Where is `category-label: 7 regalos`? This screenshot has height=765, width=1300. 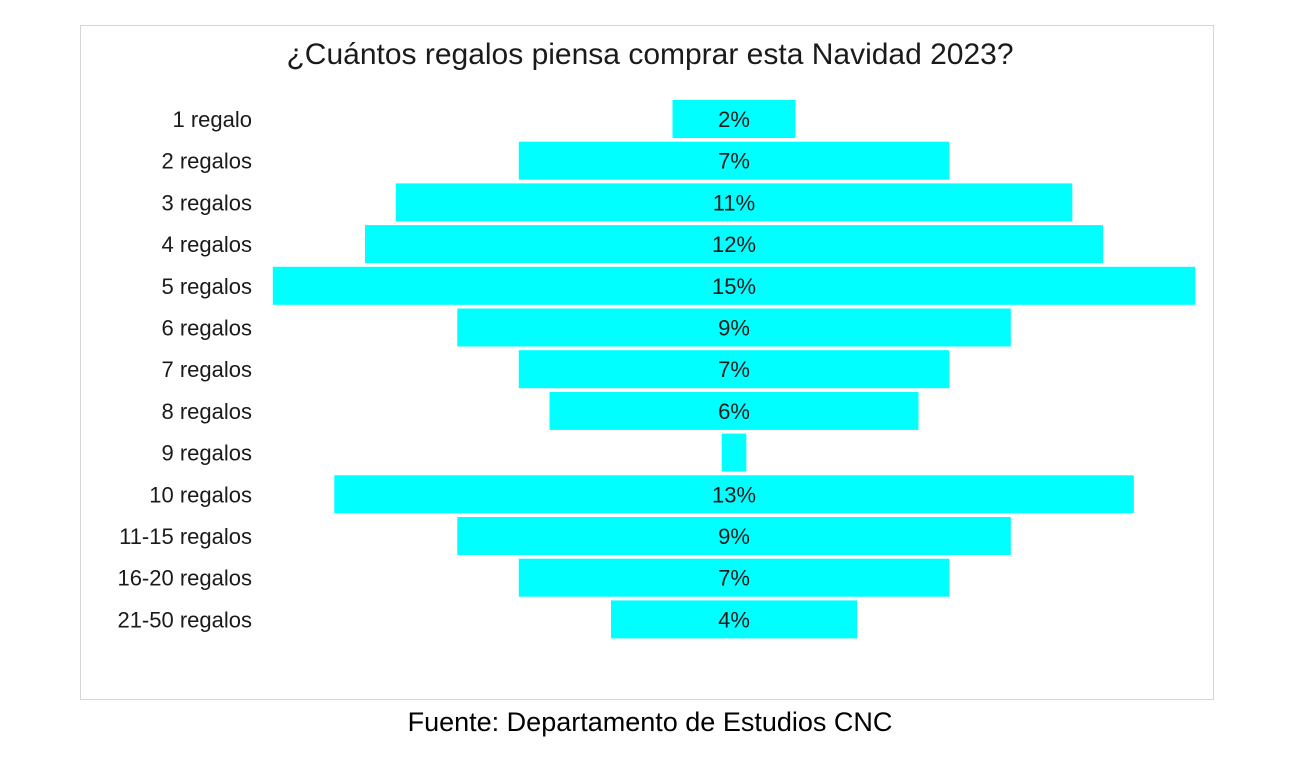 category-label: 7 regalos is located at coordinates (206, 369).